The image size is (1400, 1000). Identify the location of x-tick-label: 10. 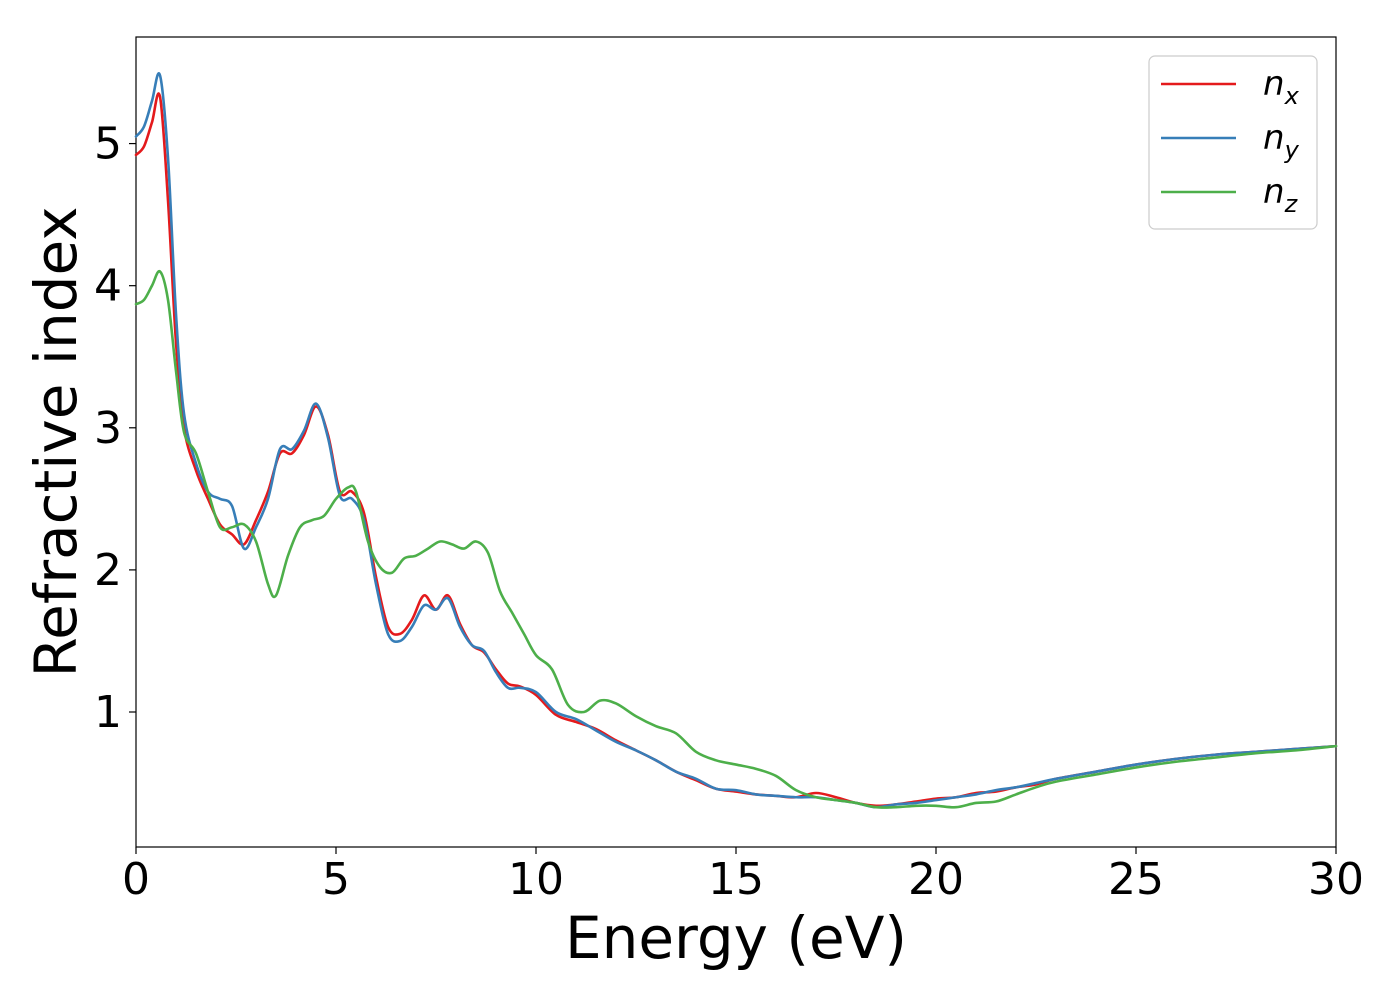
(536, 879).